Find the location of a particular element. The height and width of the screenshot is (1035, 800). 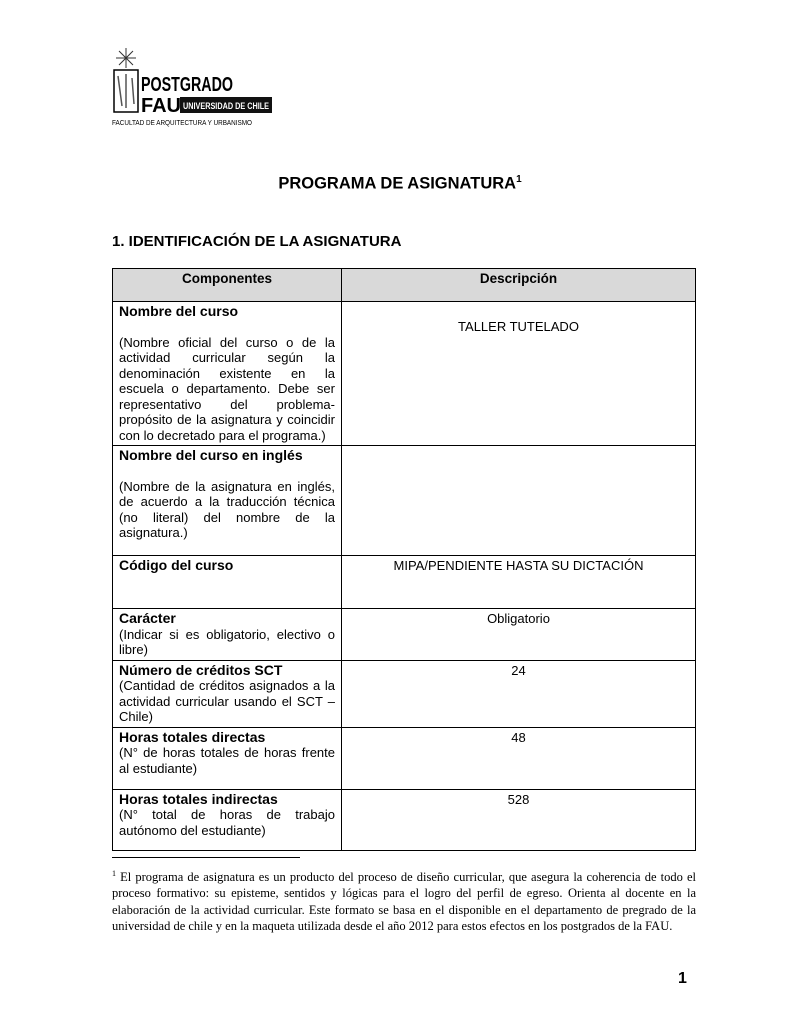

row-label: Horas totales indirectas is located at coordinates (198, 798).